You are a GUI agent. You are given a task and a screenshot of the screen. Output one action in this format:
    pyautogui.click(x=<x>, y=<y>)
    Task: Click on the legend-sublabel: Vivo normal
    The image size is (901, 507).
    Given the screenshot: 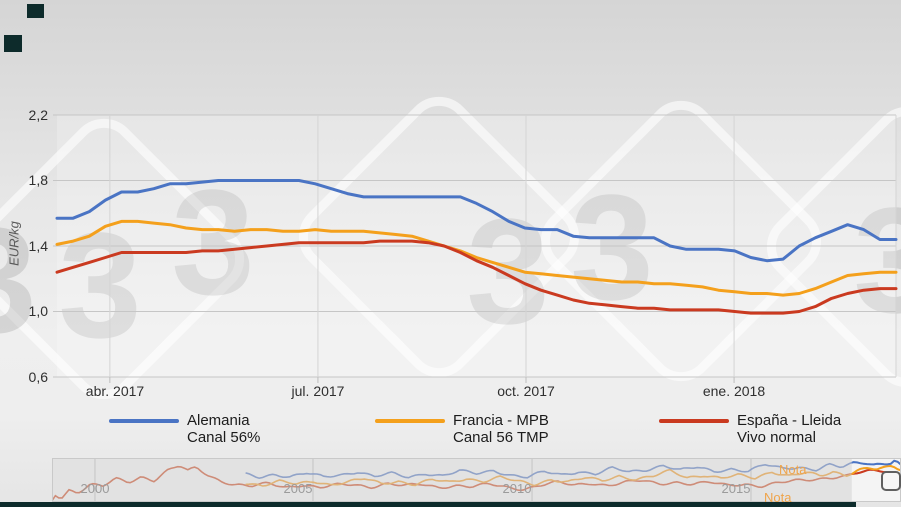 What is the action you would take?
    pyautogui.click(x=776, y=437)
    